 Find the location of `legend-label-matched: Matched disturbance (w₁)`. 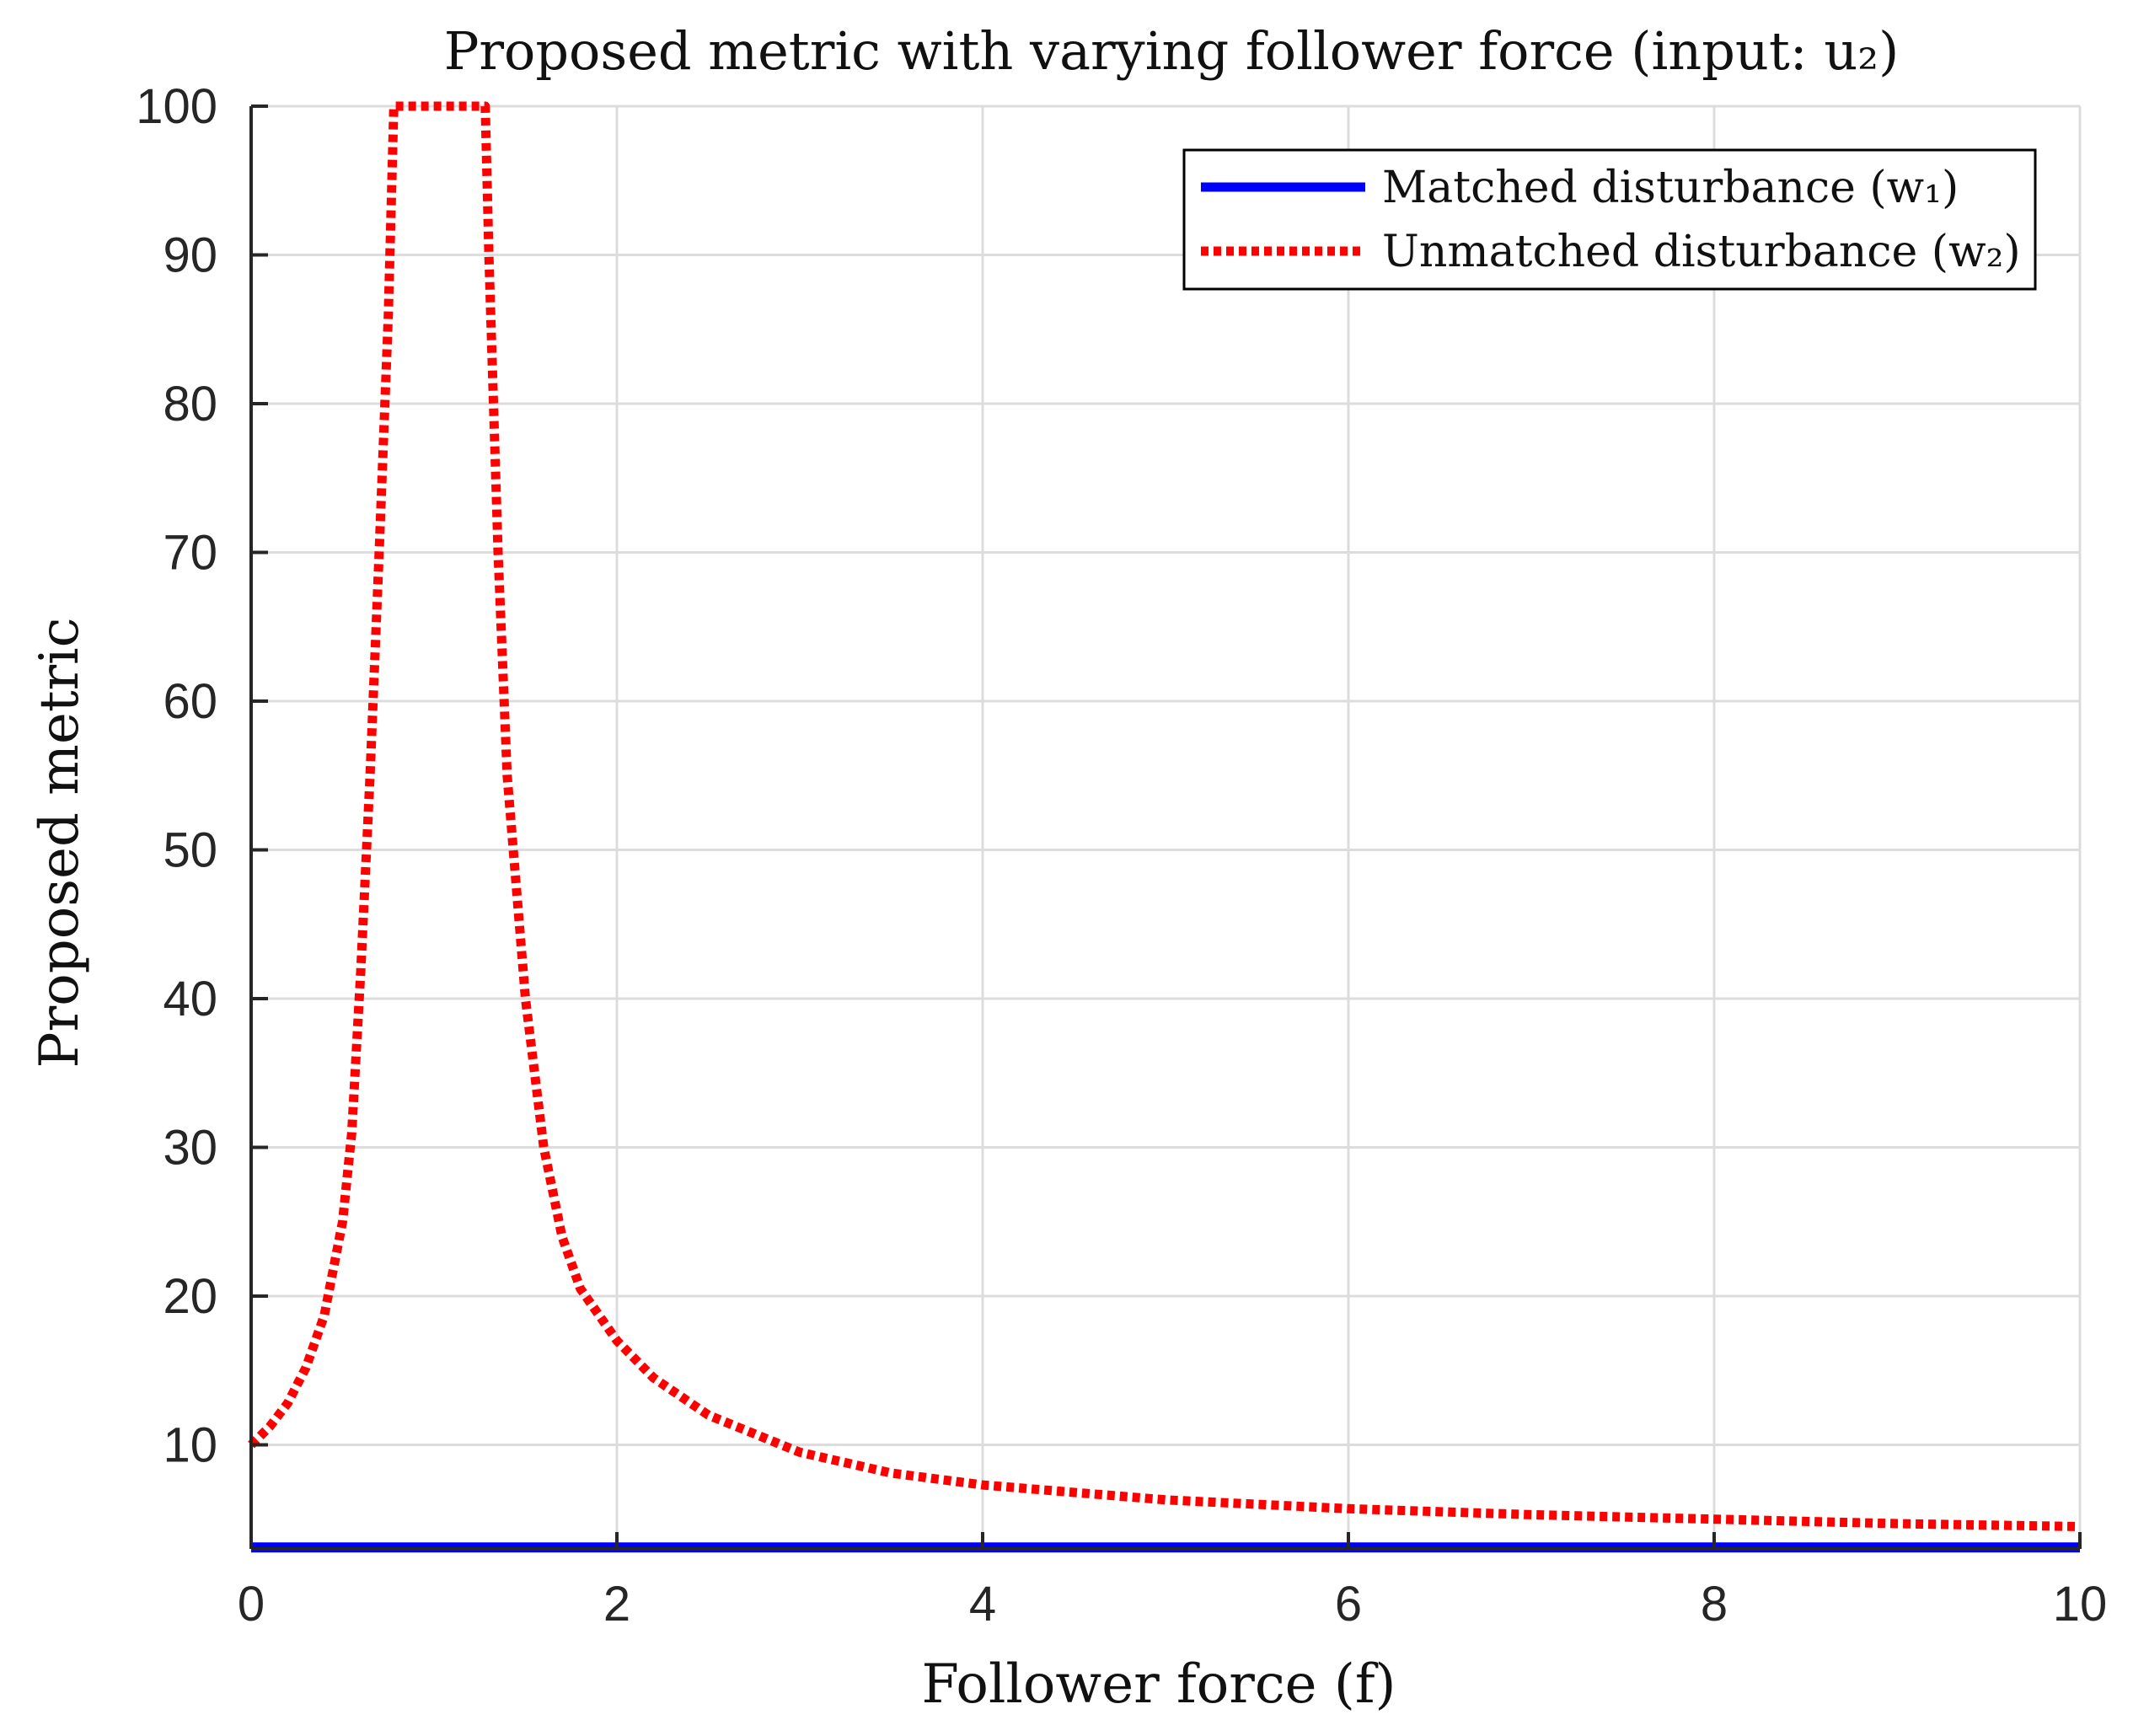

legend-label-matched: Matched disturbance (w₁) is located at coordinates (1670, 188).